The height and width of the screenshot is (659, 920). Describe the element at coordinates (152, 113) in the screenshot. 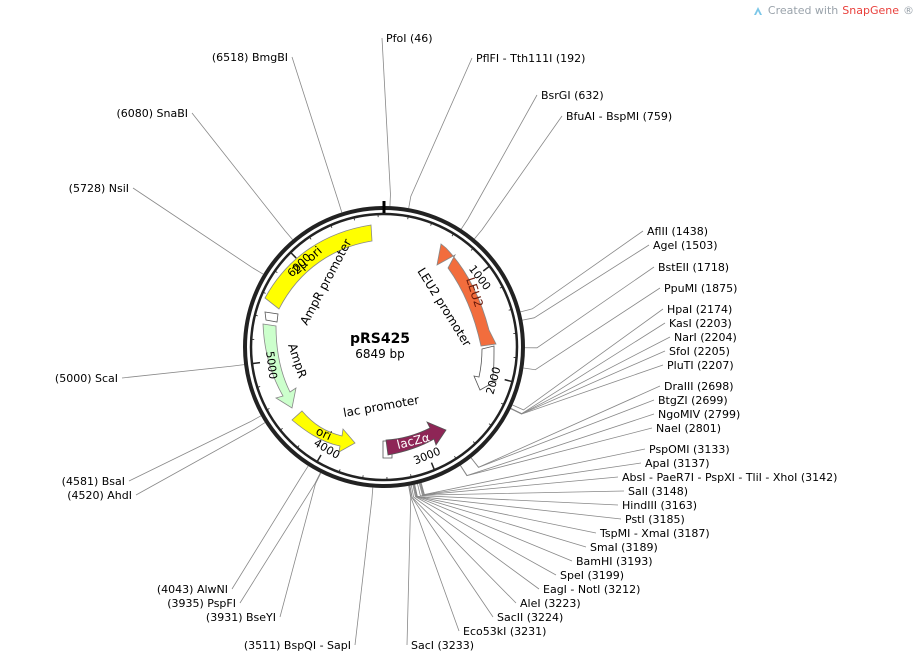

I see `site-label: (6080) SnaBI` at that location.